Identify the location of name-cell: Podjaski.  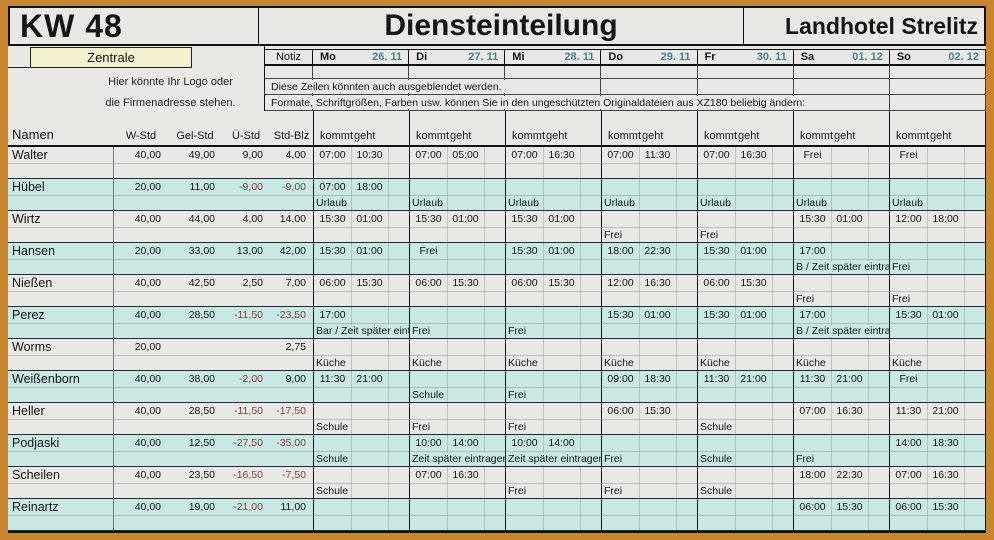
(61, 450).